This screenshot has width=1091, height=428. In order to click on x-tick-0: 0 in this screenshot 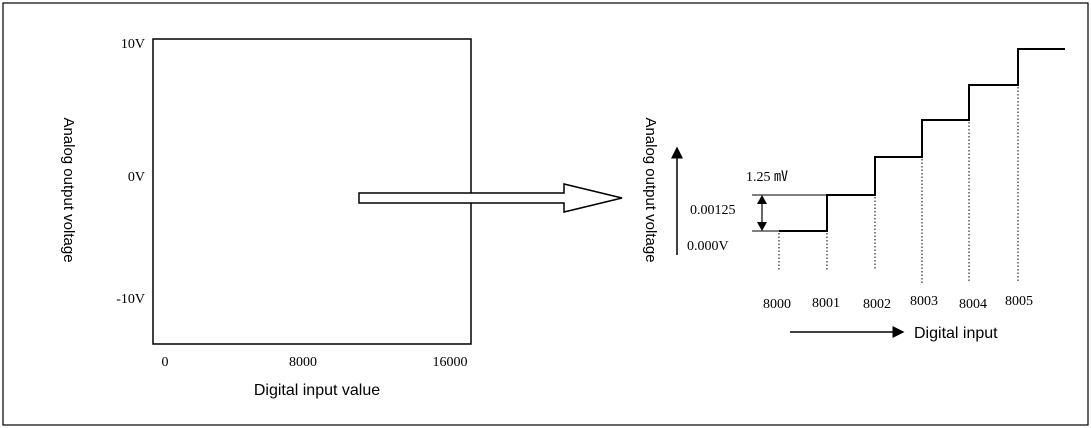, I will do `click(165, 362)`.